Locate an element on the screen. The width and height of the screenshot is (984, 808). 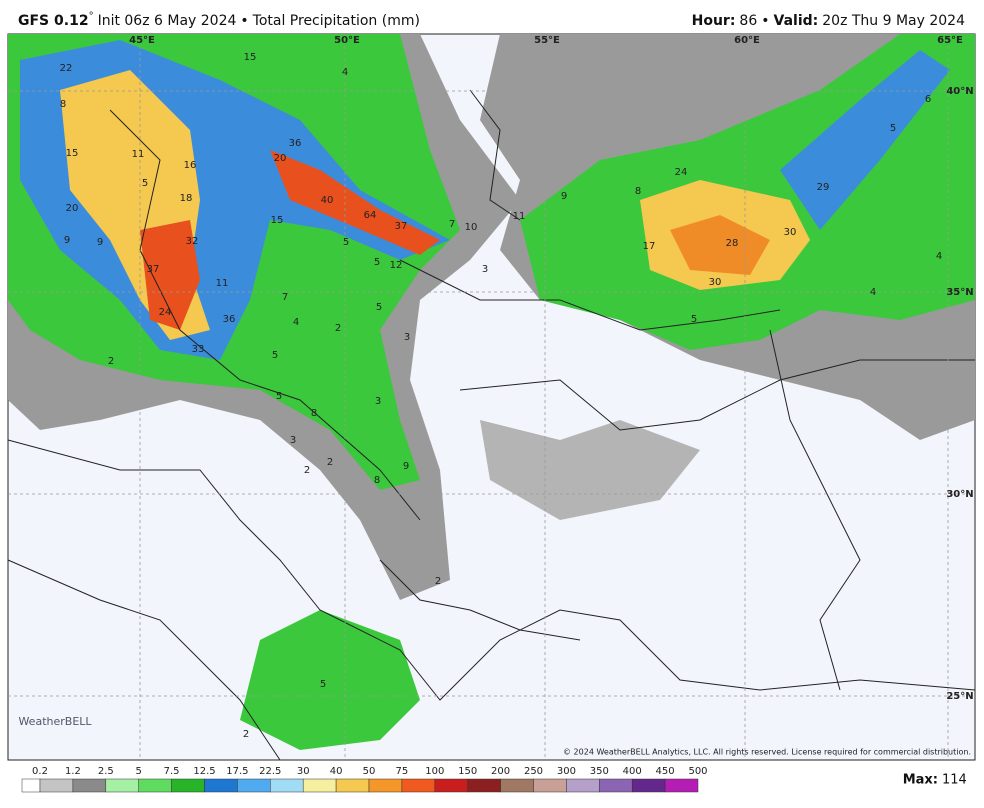
precip-label: 30 is located at coordinates (715, 282).